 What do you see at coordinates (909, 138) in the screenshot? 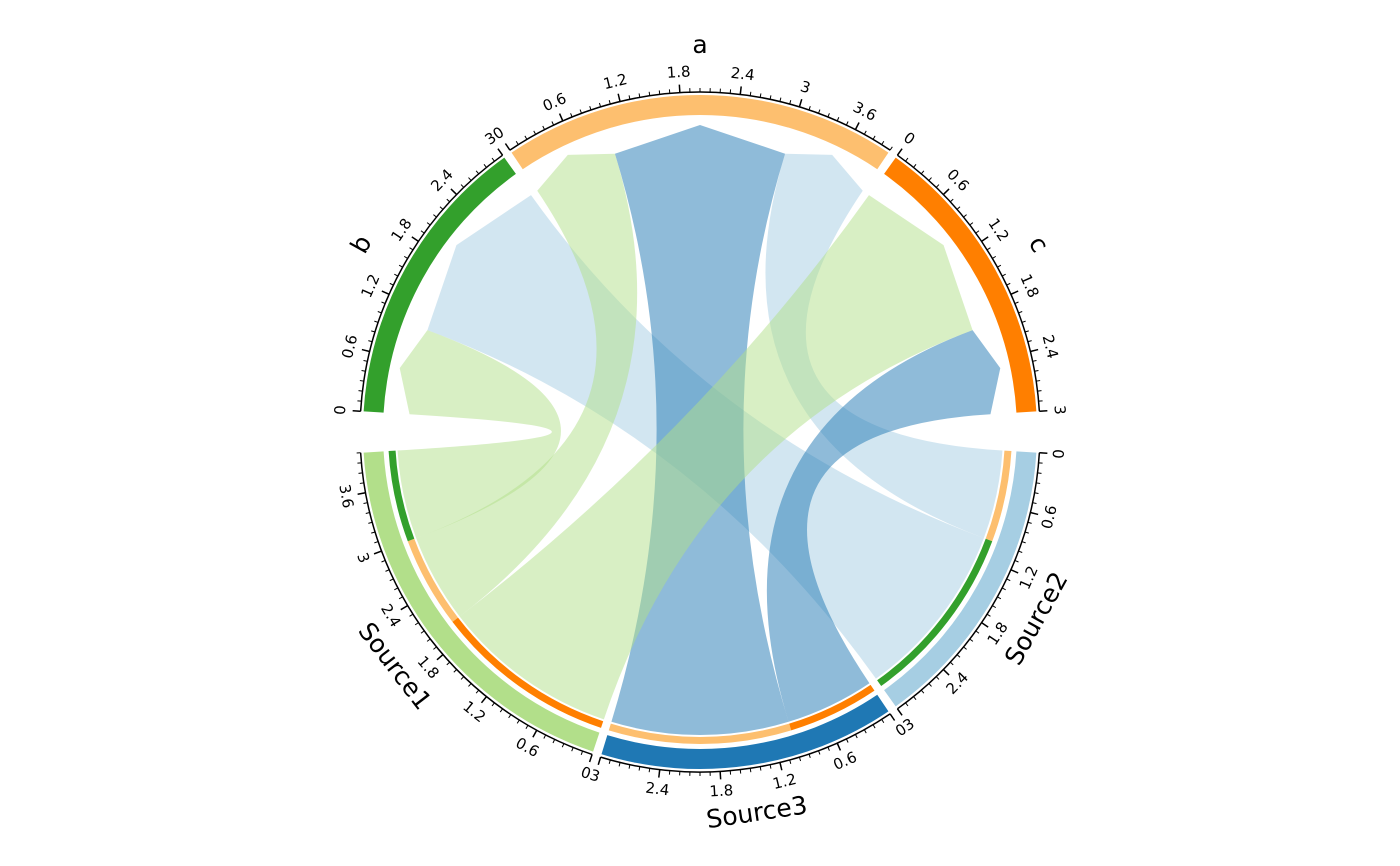
I see `tick-label: 0` at bounding box center [909, 138].